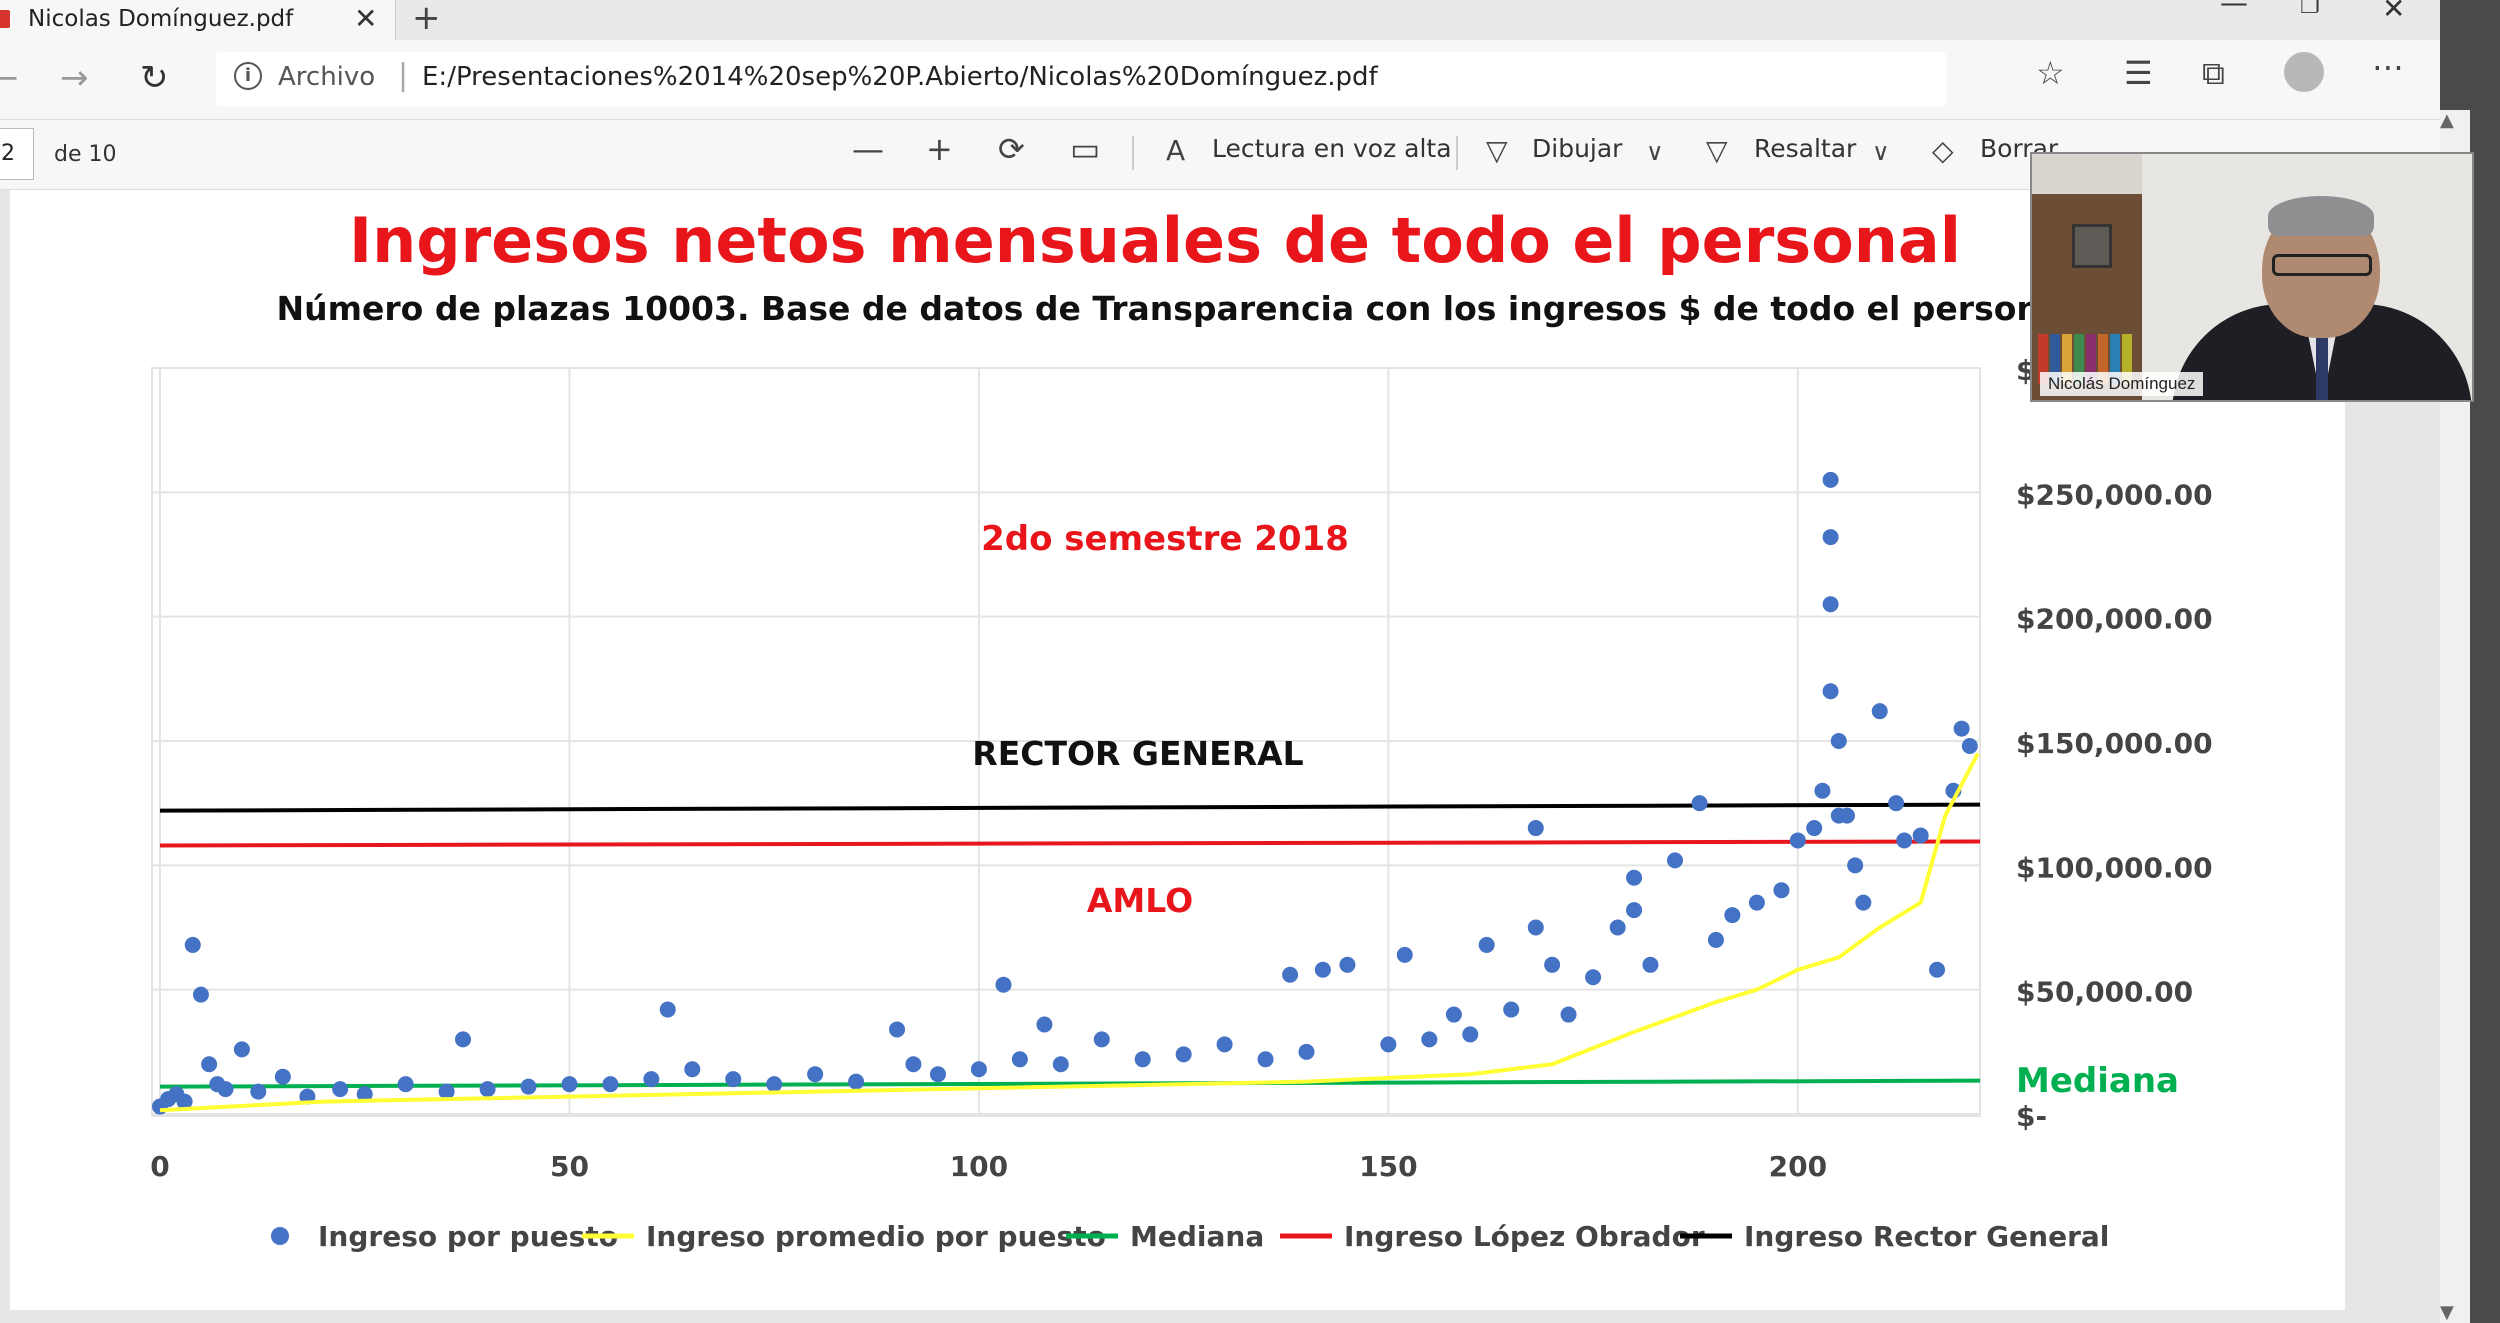 The width and height of the screenshot is (2500, 1323). I want to click on legend-label-rector: Ingreso Rector General, so click(1926, 1236).